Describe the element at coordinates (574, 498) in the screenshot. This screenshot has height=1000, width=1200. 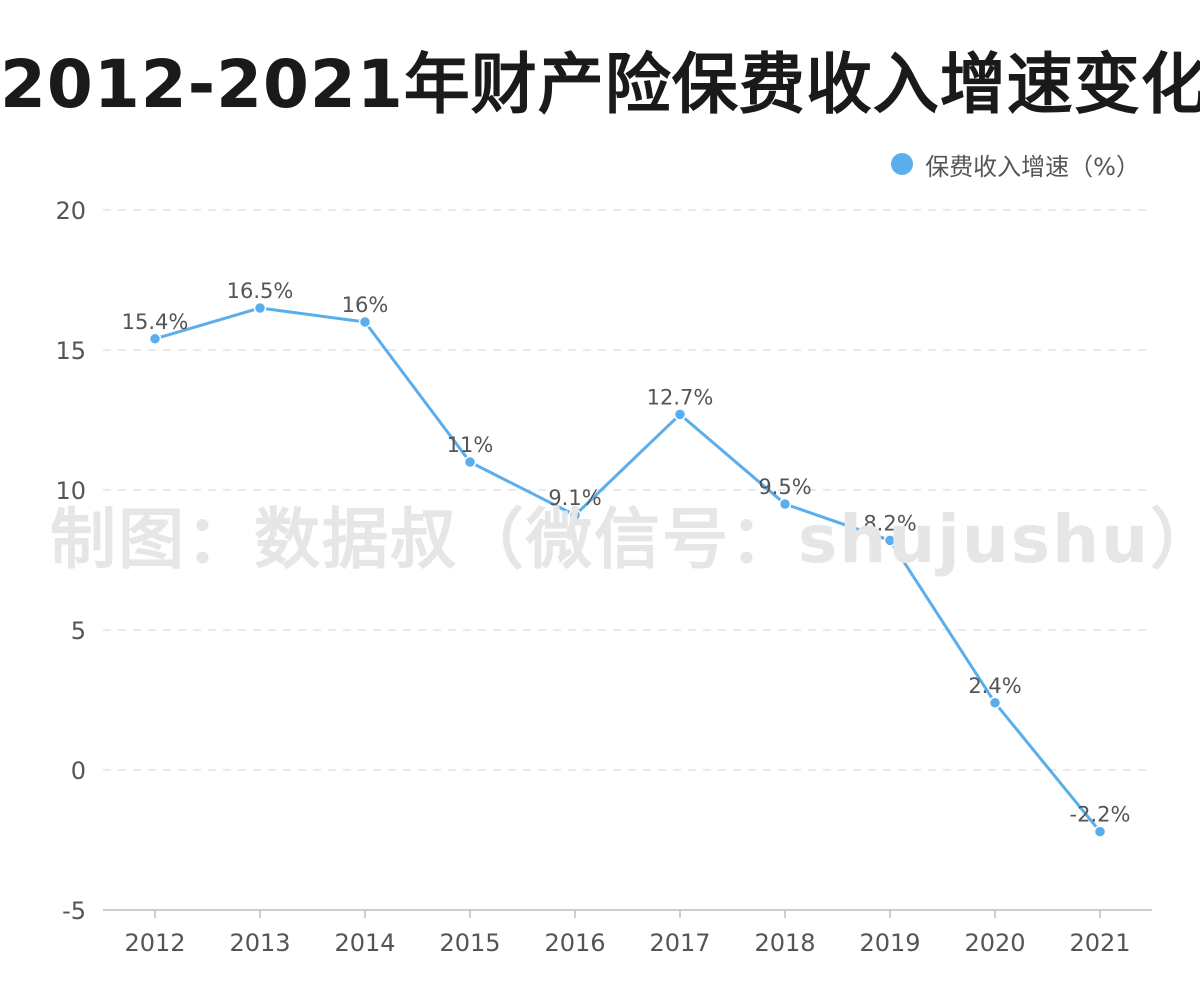
I see `data-label: 9.1%` at that location.